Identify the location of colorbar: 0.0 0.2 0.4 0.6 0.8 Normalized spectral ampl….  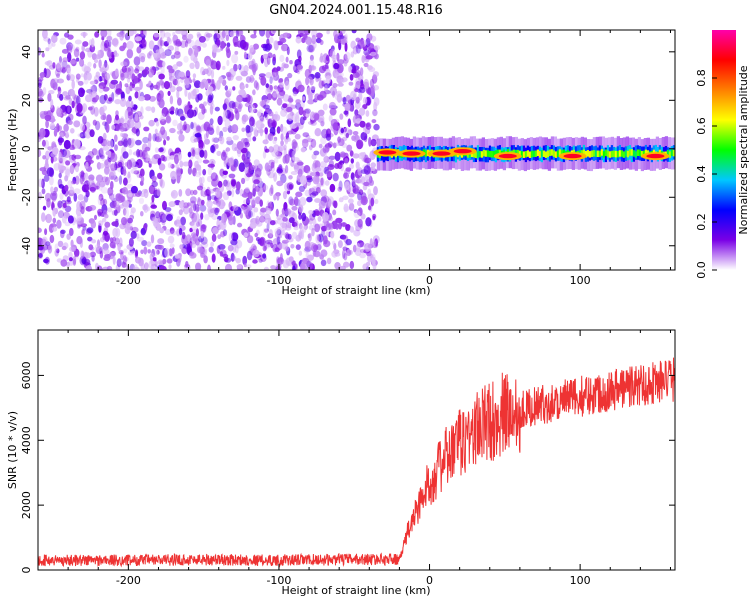
(722, 154).